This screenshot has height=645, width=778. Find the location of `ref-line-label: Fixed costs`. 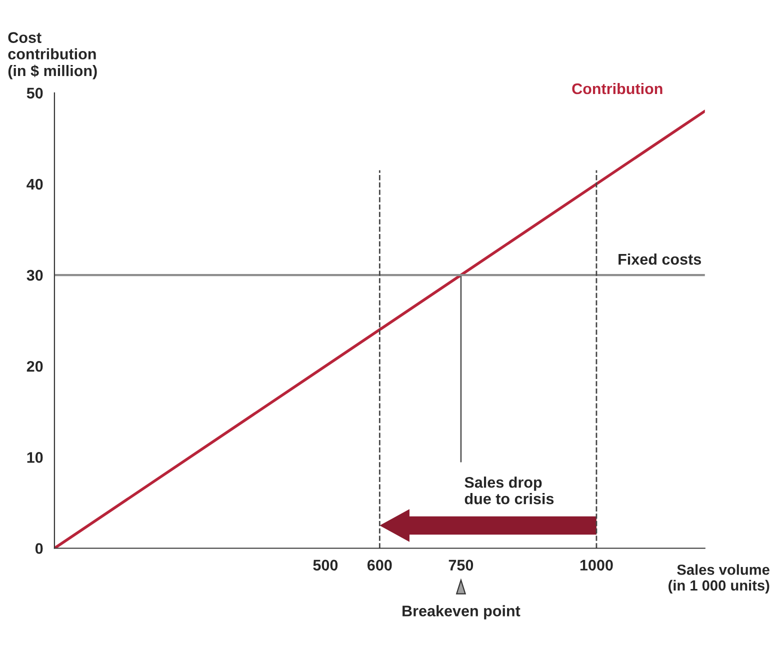

ref-line-label: Fixed costs is located at coordinates (659, 259).